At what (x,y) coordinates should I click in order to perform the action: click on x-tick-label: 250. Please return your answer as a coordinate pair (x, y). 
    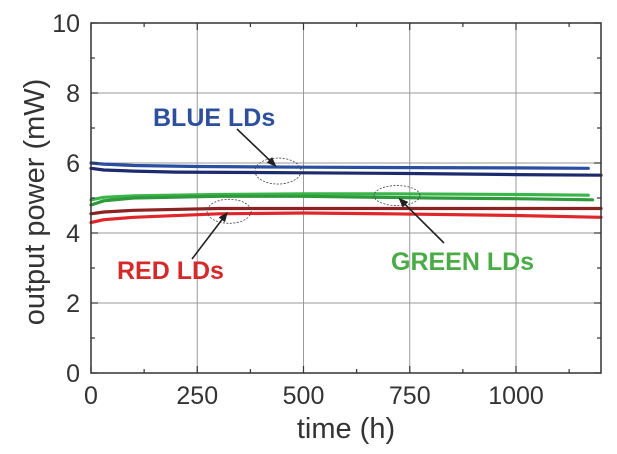
    Looking at the image, I should click on (197, 396).